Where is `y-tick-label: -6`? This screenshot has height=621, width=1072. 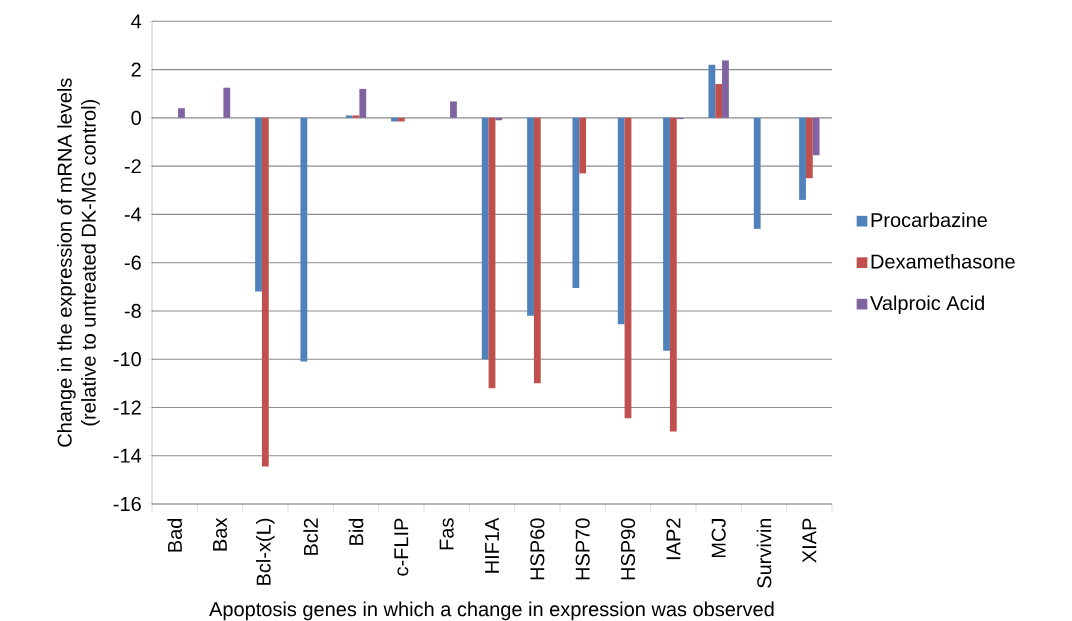 y-tick-label: -6 is located at coordinates (132, 262).